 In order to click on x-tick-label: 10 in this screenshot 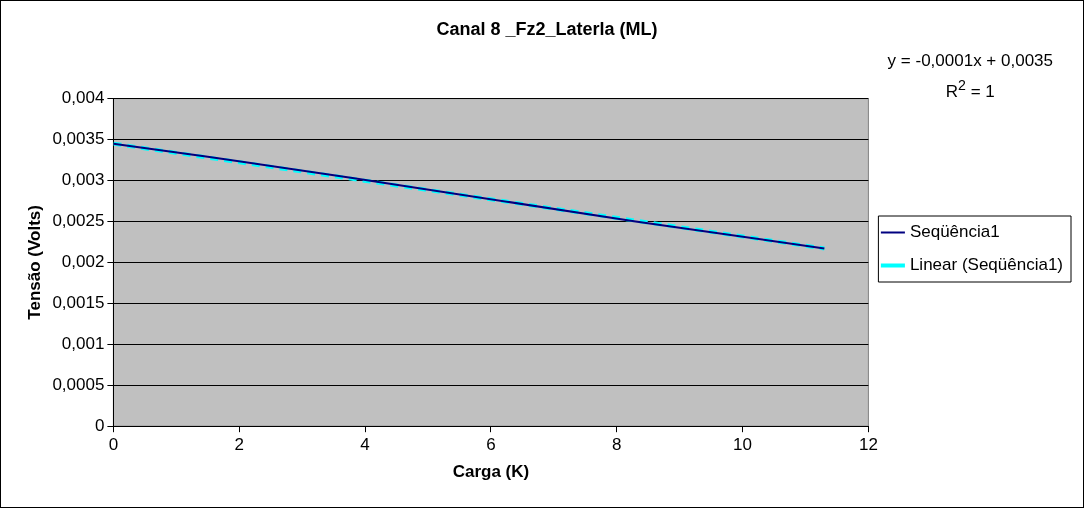, I will do `click(743, 445)`.